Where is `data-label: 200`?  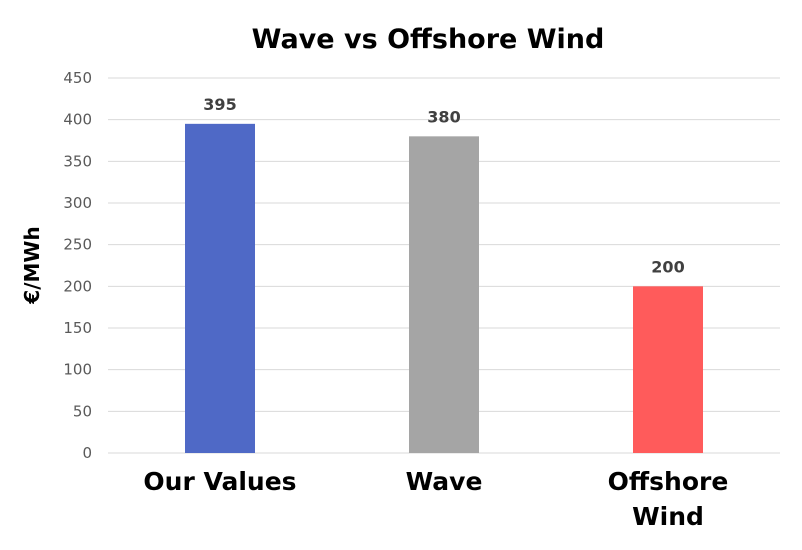
data-label: 200 is located at coordinates (667, 266).